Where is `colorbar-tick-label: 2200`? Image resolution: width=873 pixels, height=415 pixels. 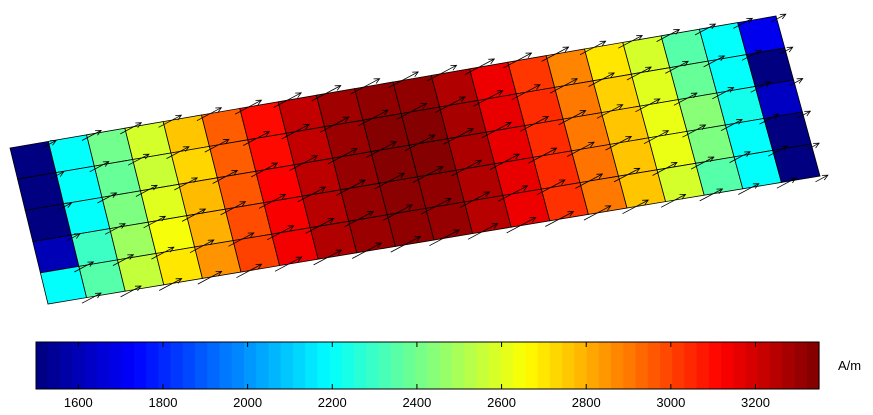 colorbar-tick-label: 2200 is located at coordinates (332, 402).